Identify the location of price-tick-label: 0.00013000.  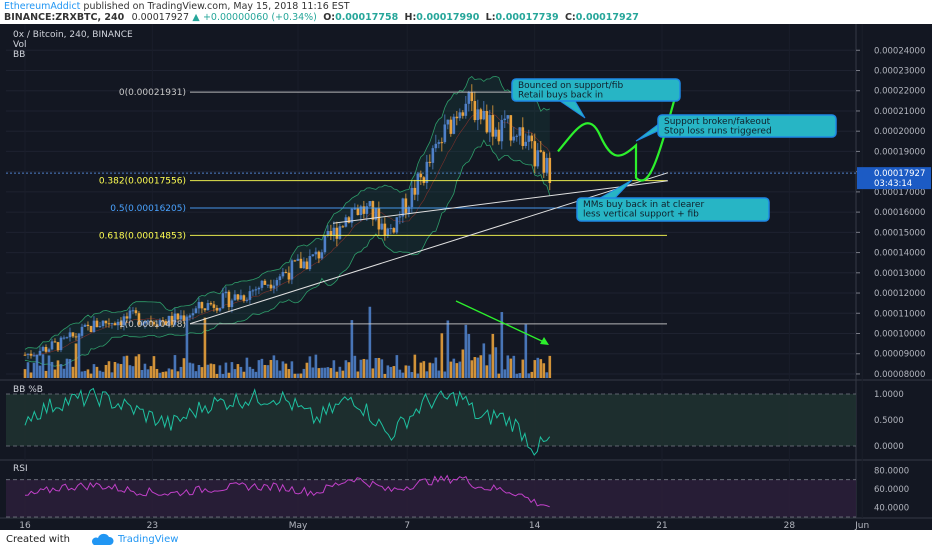
(899, 274).